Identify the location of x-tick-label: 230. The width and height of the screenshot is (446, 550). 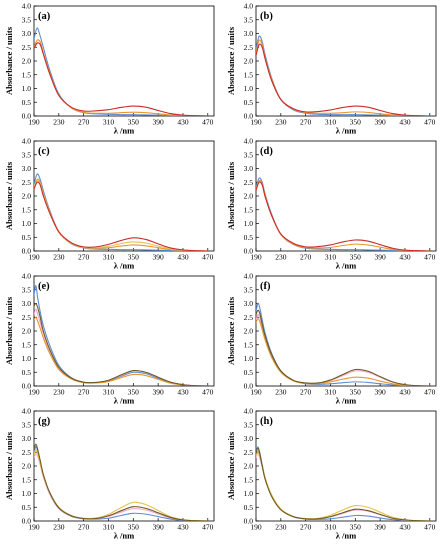
(59, 392).